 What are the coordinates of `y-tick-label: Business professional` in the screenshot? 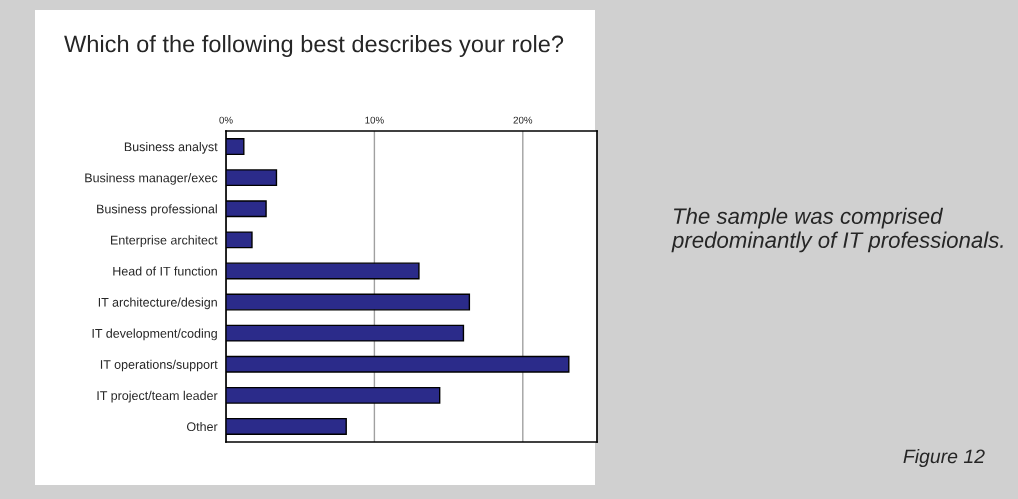 It's located at (157, 210).